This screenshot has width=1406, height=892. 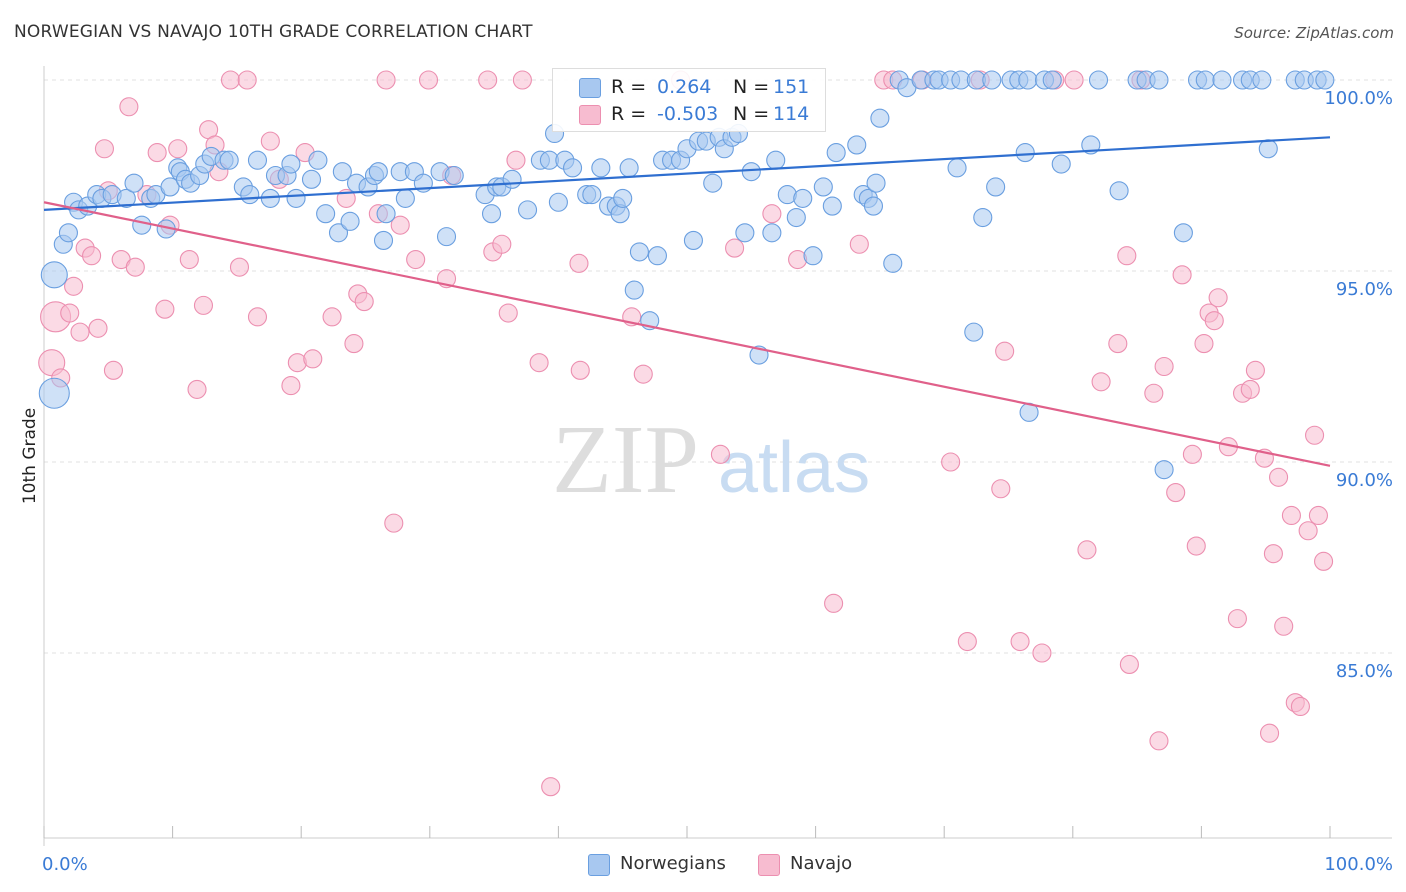 What do you see at coordinates (821, 863) in the screenshot?
I see `legend-label: Navajo` at bounding box center [821, 863].